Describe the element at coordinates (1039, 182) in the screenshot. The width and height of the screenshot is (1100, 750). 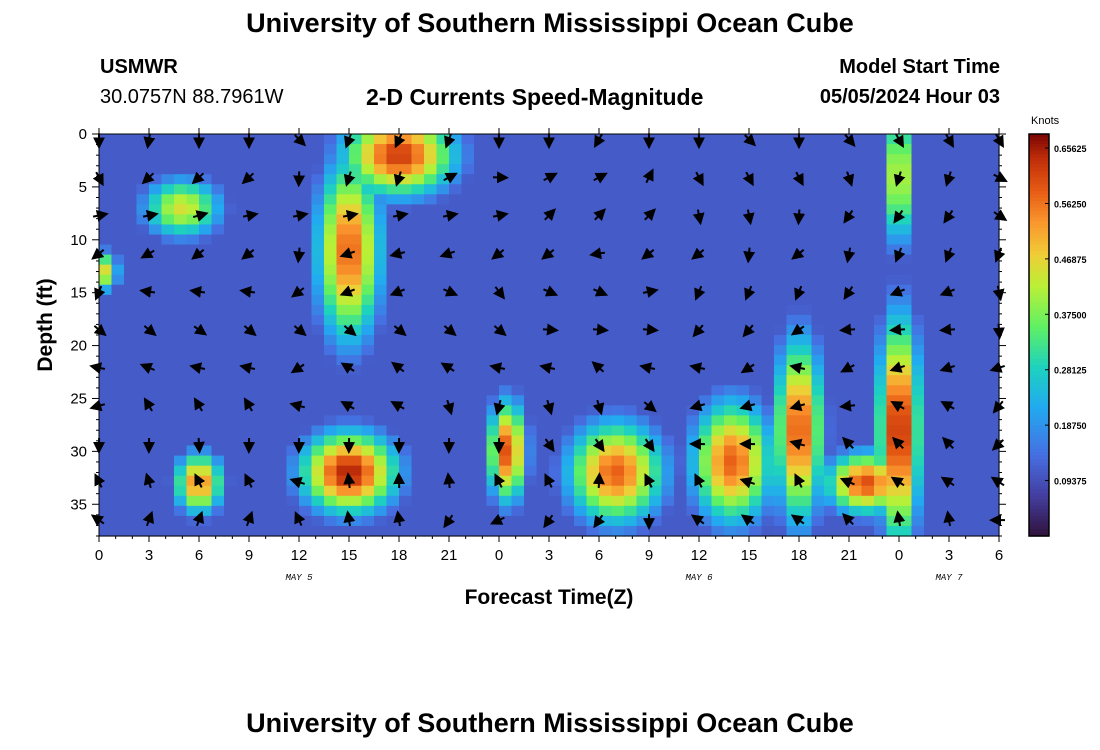
I see `colorbar-swatch` at that location.